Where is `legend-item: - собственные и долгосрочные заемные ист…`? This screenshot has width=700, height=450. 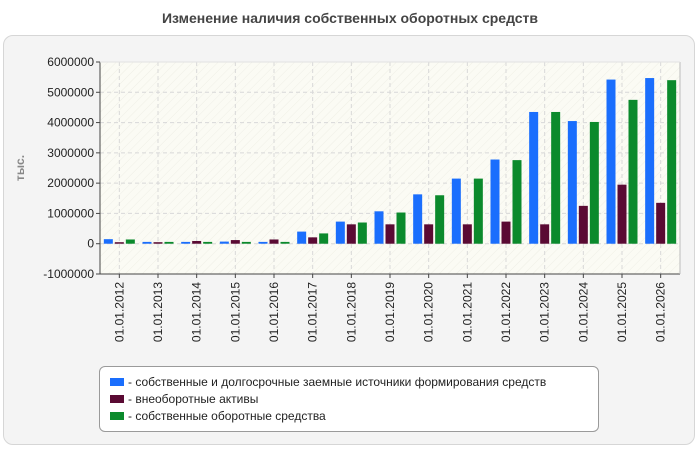
legend-item: - собственные и долгосрочные заемные ист… is located at coordinates (354, 381).